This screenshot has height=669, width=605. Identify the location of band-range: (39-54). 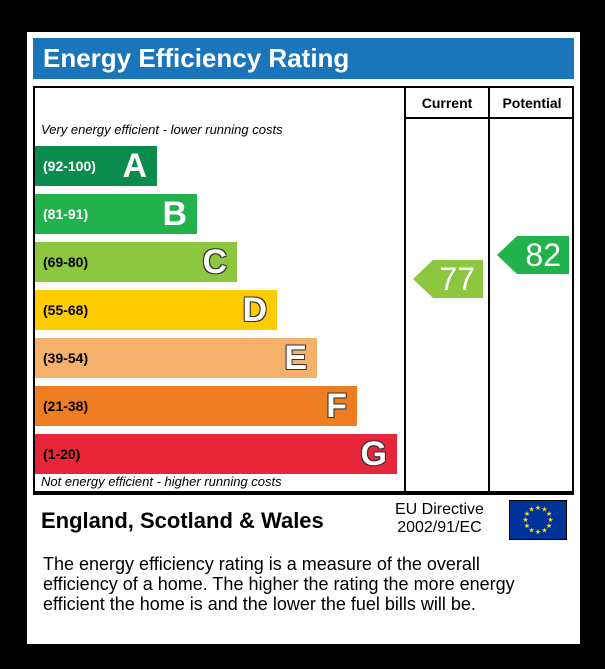
(66, 358).